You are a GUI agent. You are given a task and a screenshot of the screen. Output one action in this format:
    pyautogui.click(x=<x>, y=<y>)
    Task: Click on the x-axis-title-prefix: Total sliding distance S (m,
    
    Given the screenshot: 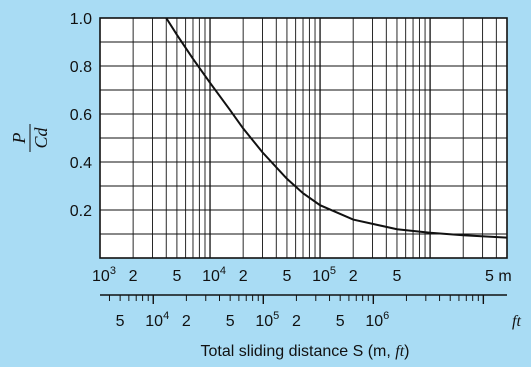 What is the action you would take?
    pyautogui.click(x=298, y=351)
    